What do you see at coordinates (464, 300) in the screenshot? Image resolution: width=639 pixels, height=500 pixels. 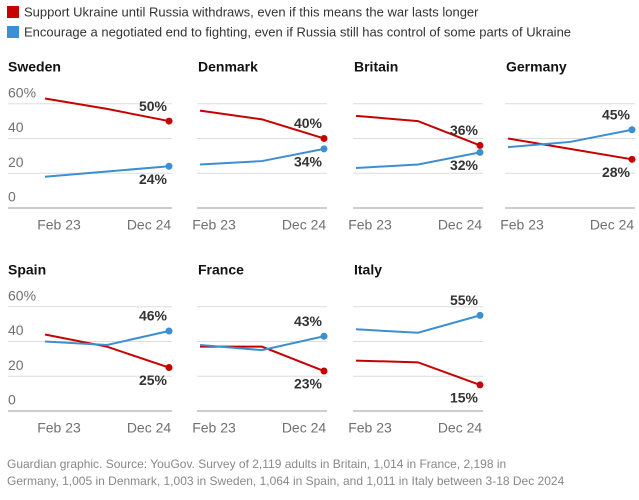 I see `value-label: 55%` at bounding box center [464, 300].